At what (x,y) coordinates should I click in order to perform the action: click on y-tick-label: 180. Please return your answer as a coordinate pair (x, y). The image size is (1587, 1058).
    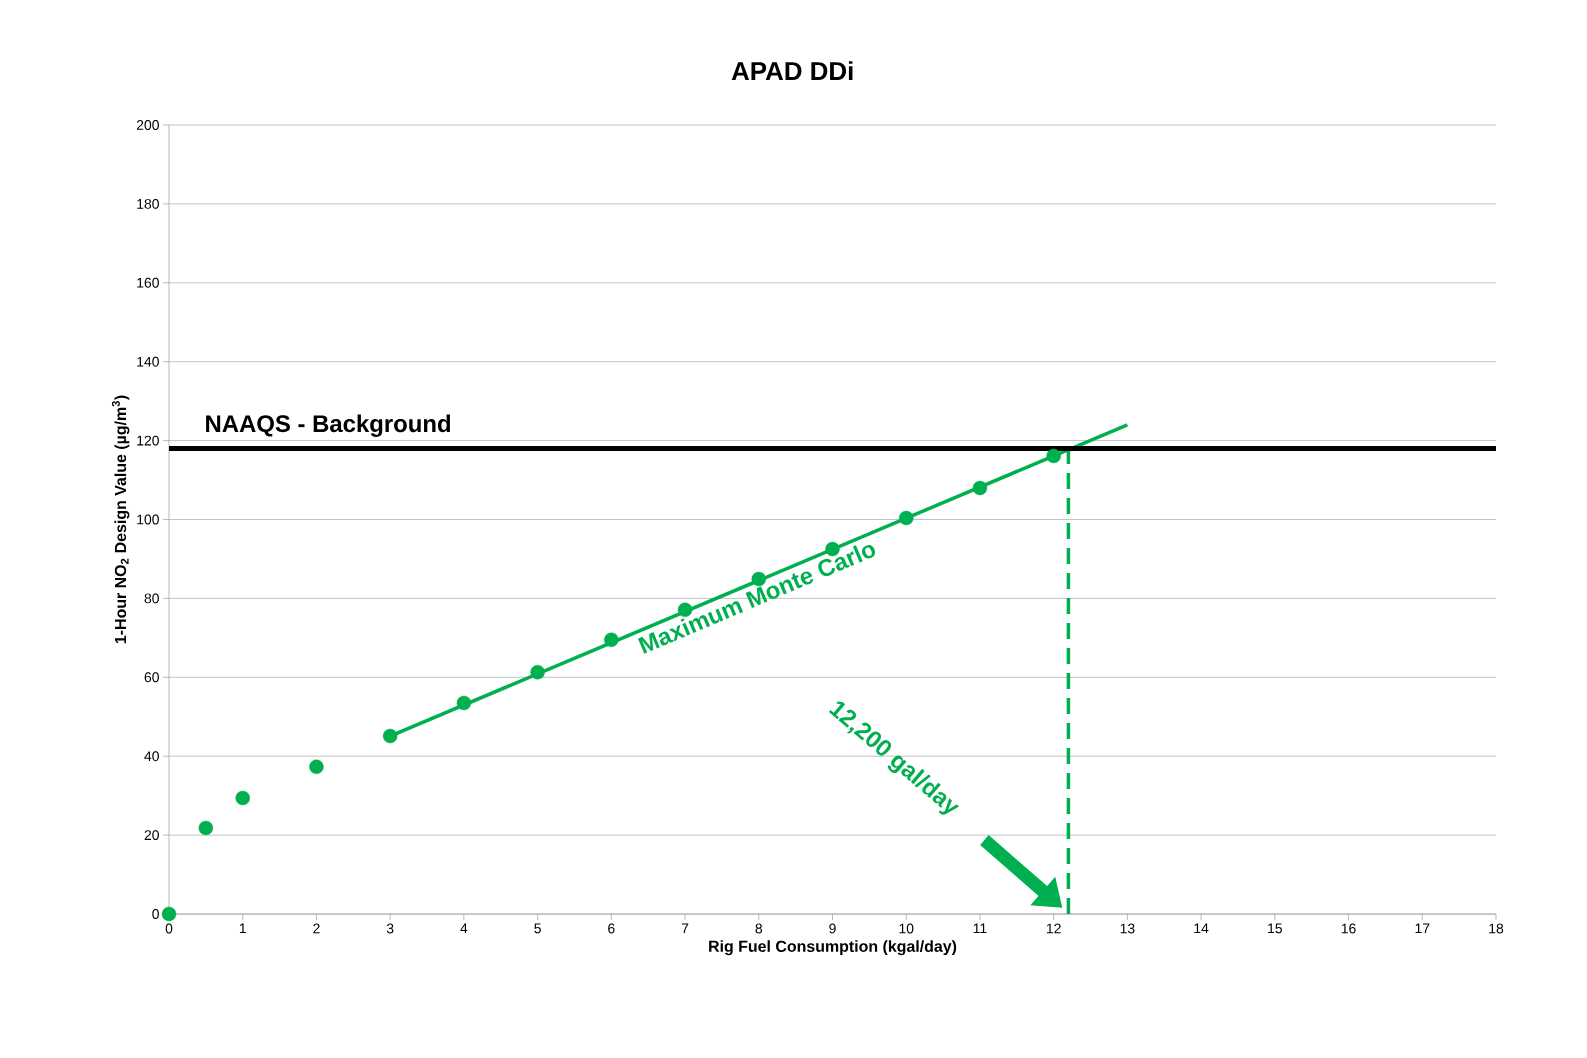
    Looking at the image, I should click on (148, 203).